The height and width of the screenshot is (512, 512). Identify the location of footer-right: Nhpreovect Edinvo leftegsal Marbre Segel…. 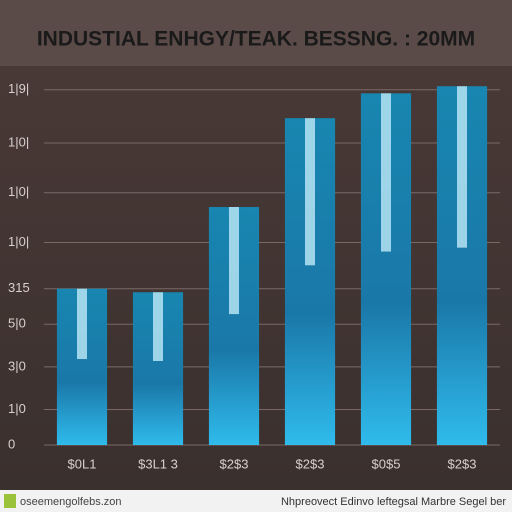
(393, 502).